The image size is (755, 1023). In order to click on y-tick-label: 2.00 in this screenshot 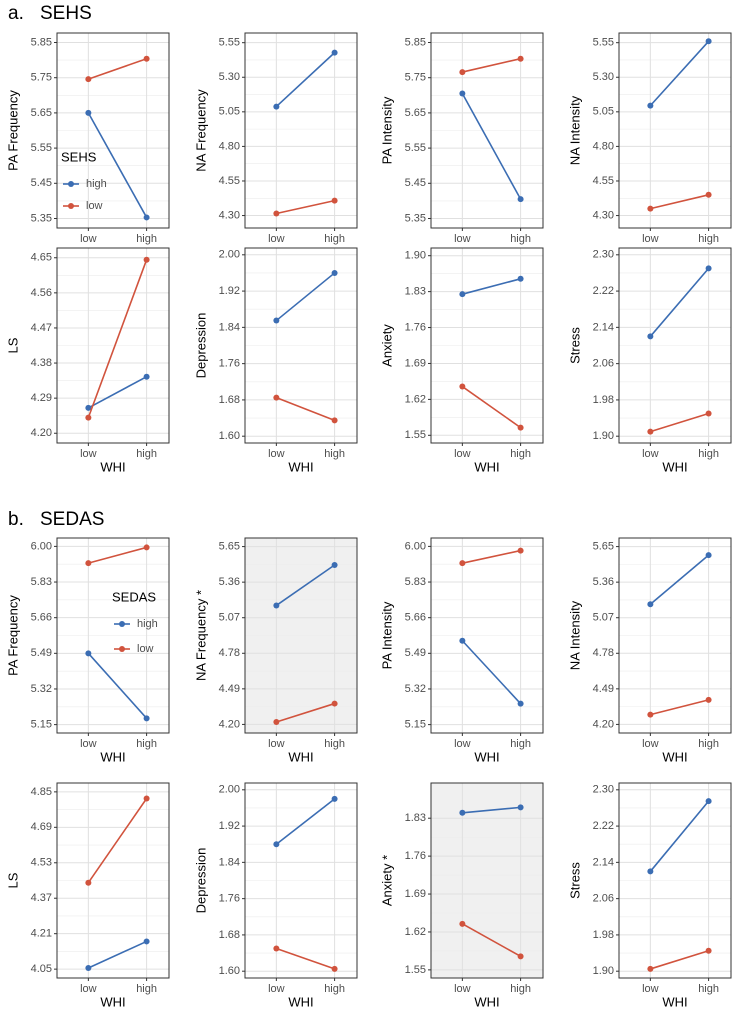, I will do `click(229, 255)`.